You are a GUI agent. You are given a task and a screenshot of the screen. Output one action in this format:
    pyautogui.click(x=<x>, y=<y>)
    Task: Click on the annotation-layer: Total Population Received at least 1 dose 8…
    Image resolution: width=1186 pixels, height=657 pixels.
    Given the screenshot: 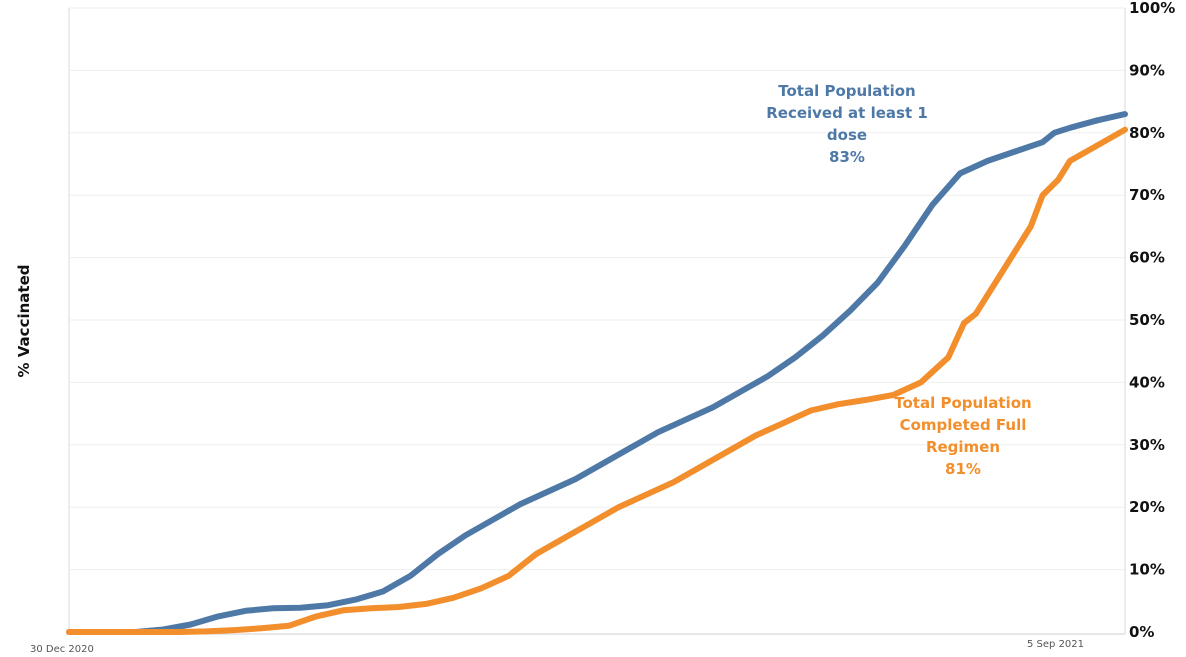 What is the action you would take?
    pyautogui.click(x=899, y=280)
    